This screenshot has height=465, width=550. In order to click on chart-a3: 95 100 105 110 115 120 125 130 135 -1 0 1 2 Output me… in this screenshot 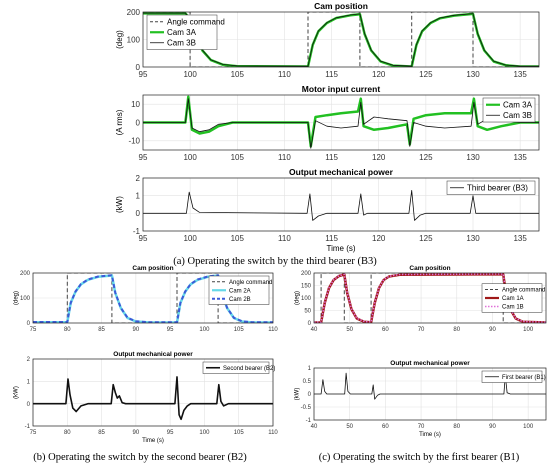, I will do `click(327, 210)`.